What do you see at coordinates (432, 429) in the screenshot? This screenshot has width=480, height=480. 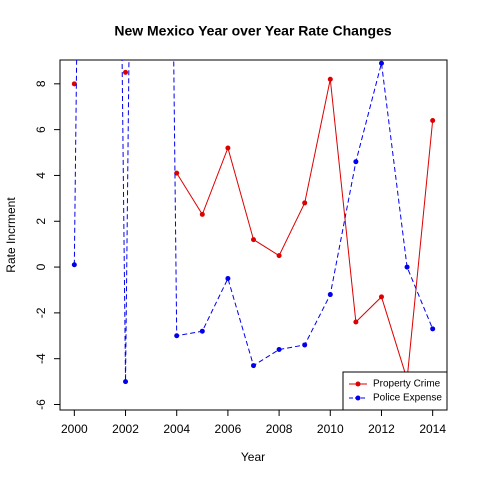 I see `x-tick-label: 2014` at bounding box center [432, 429].